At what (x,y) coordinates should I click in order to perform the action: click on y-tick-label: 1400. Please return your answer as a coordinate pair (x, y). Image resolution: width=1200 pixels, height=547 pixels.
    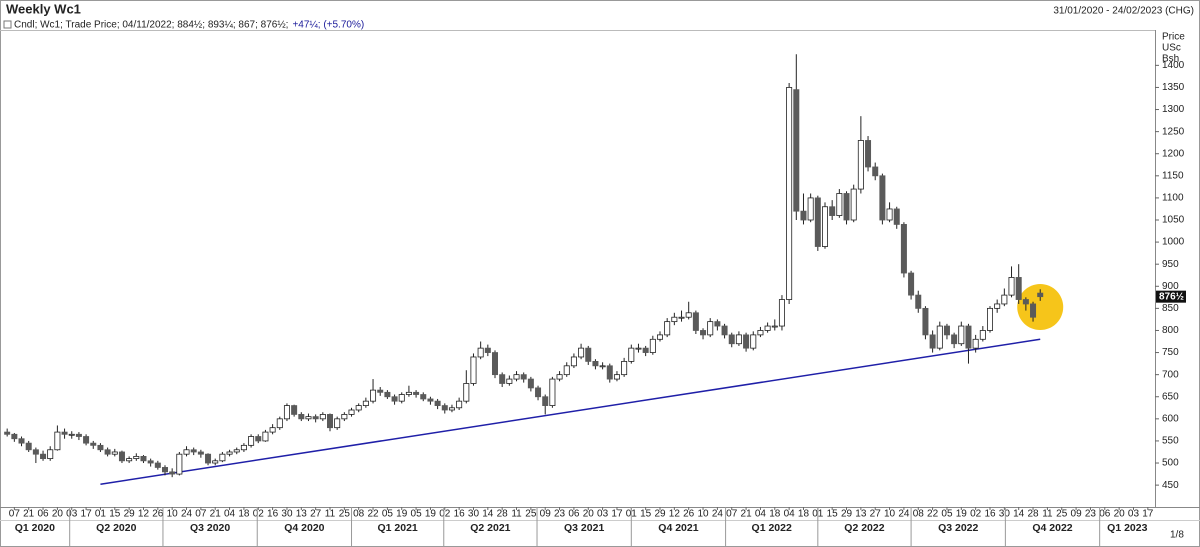
    Looking at the image, I should click on (1173, 65).